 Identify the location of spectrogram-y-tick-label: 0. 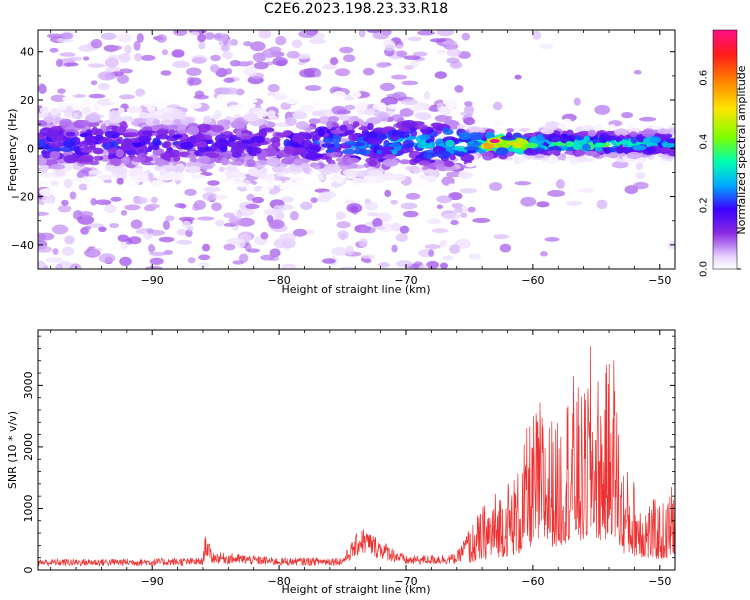
(30, 148).